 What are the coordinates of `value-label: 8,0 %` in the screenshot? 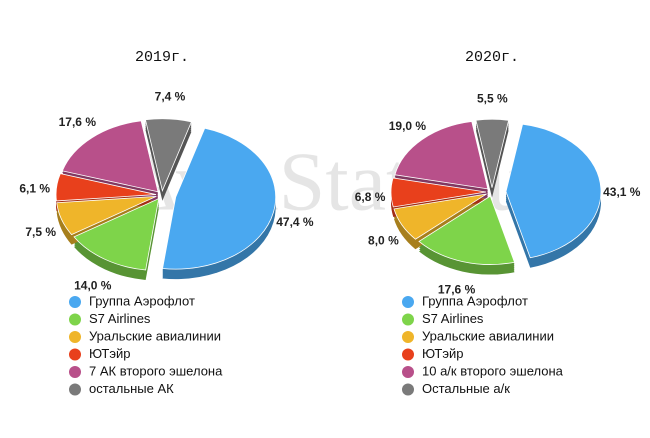 It's located at (383, 241).